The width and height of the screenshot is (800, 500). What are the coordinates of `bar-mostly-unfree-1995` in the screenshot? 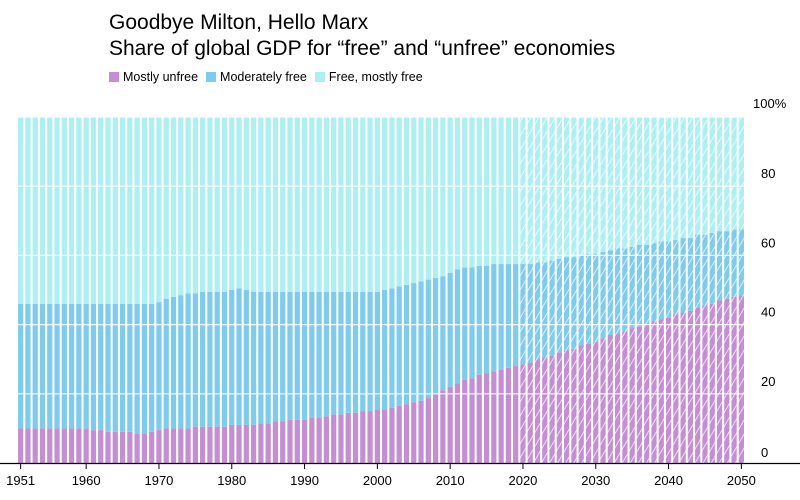 It's located at (341, 438).